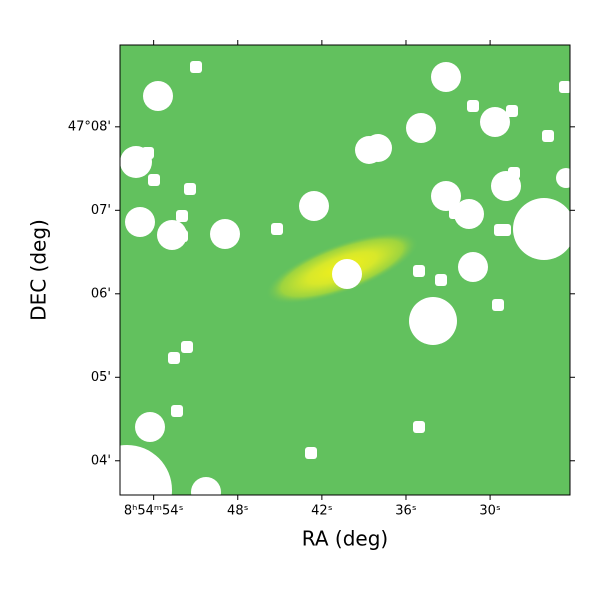  I want to click on y-axis-label: DEC (deg), so click(39, 270).